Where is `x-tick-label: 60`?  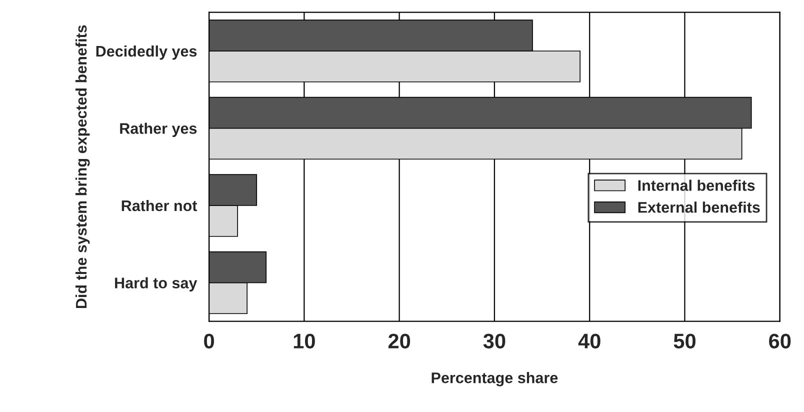
x-tick-label: 60 is located at coordinates (780, 341).